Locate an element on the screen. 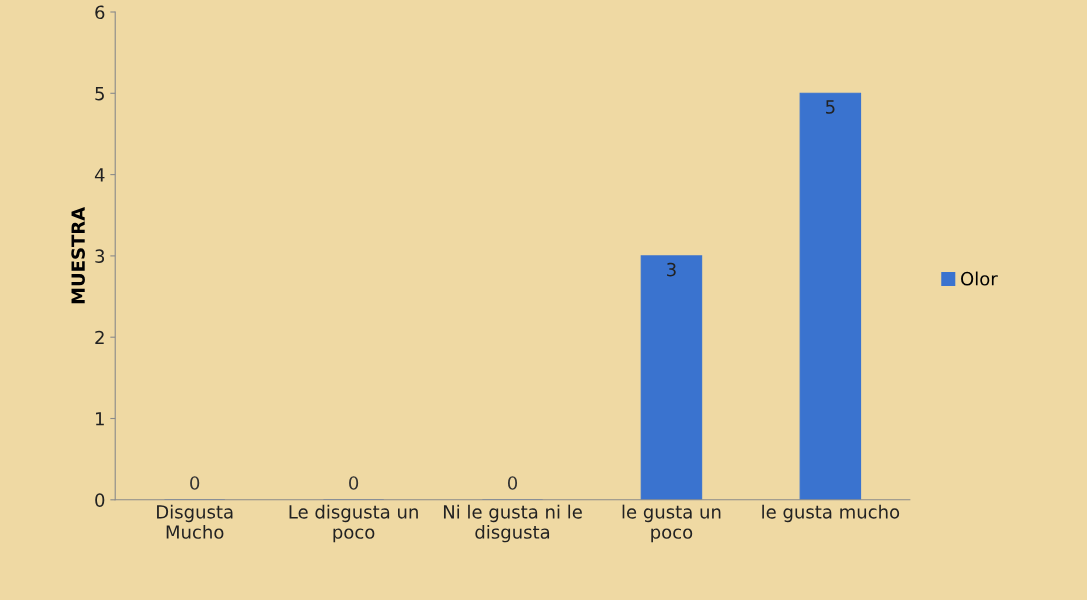  x-tick-label: Disgusta Mucho is located at coordinates (195, 521).